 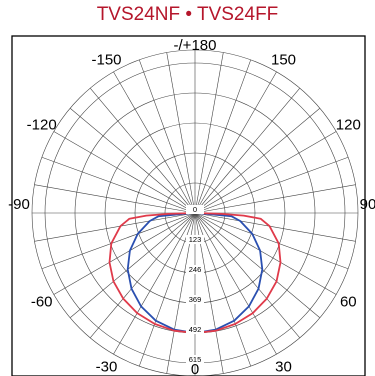 I want to click on radial-tick-label: 0, so click(x=195, y=209).